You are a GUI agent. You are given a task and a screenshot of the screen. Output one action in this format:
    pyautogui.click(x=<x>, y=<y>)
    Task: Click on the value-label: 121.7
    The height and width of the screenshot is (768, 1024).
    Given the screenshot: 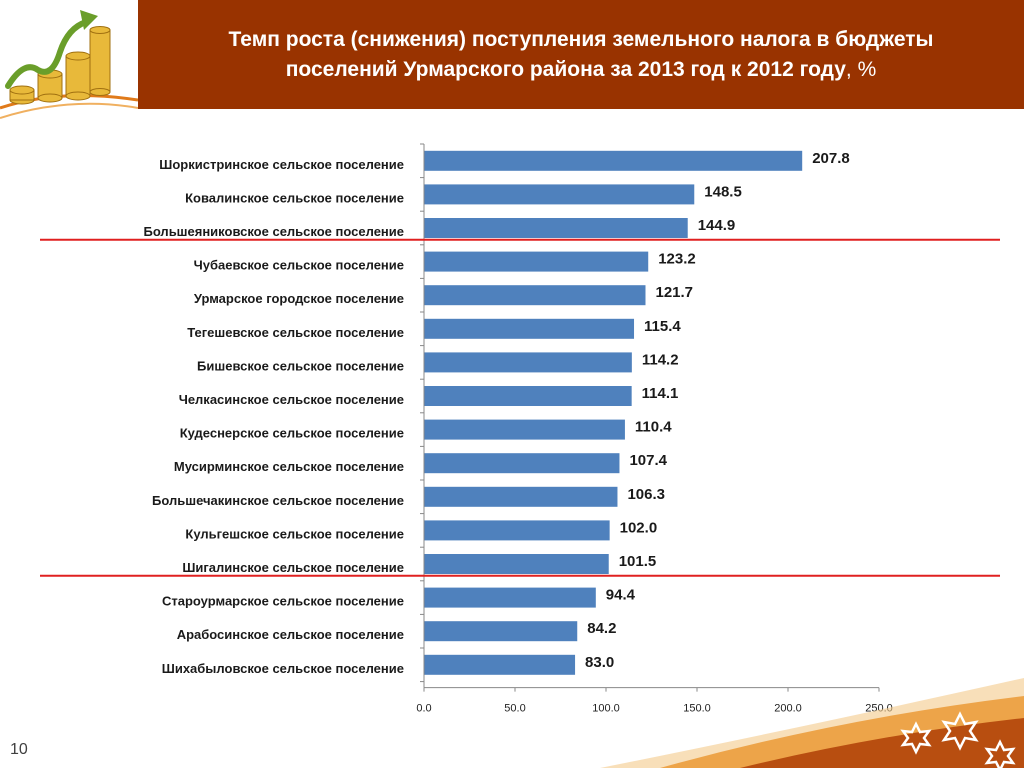 What is the action you would take?
    pyautogui.click(x=674, y=292)
    